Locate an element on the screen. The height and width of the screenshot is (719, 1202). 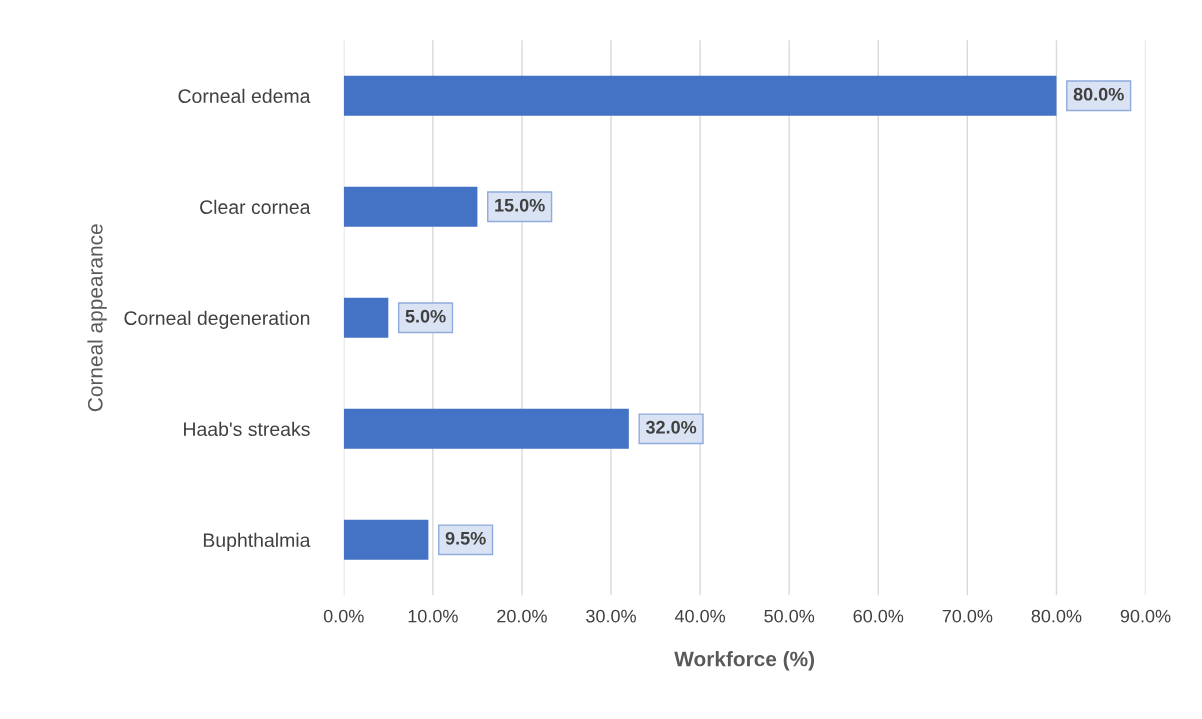
data-label: 80.0% is located at coordinates (1098, 94).